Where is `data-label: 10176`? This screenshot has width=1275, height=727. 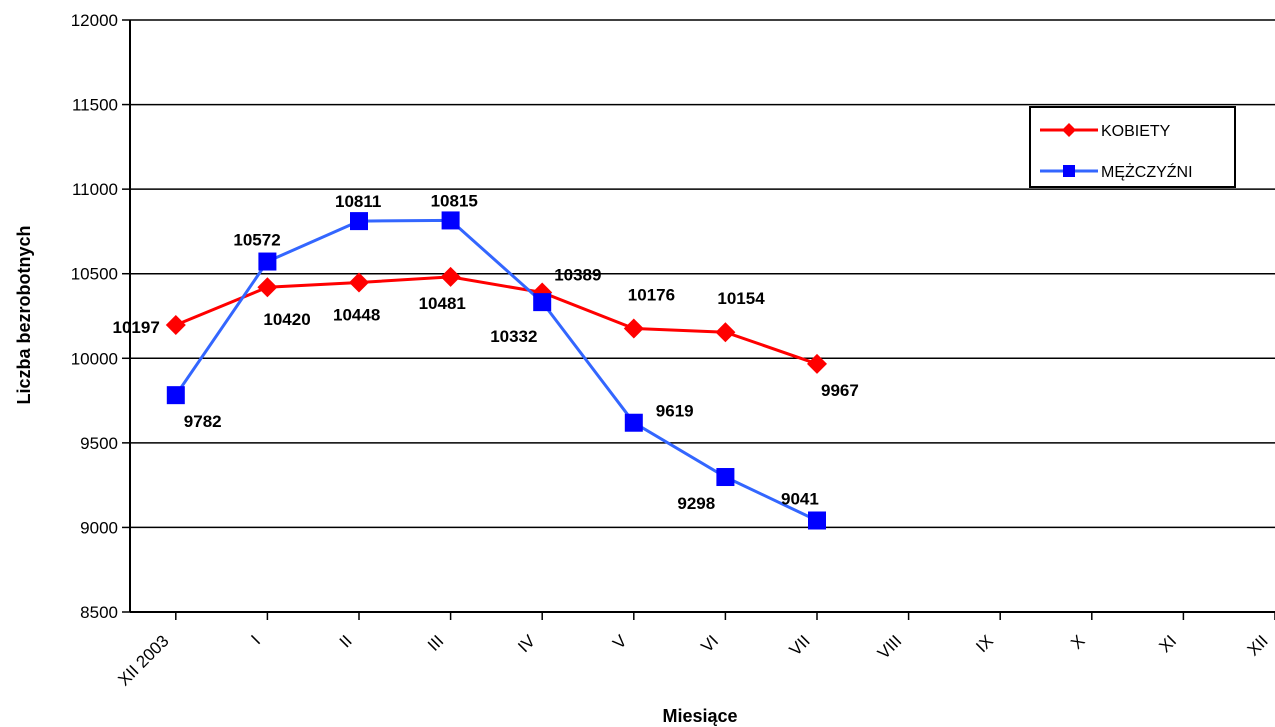
data-label: 10176 is located at coordinates (651, 295).